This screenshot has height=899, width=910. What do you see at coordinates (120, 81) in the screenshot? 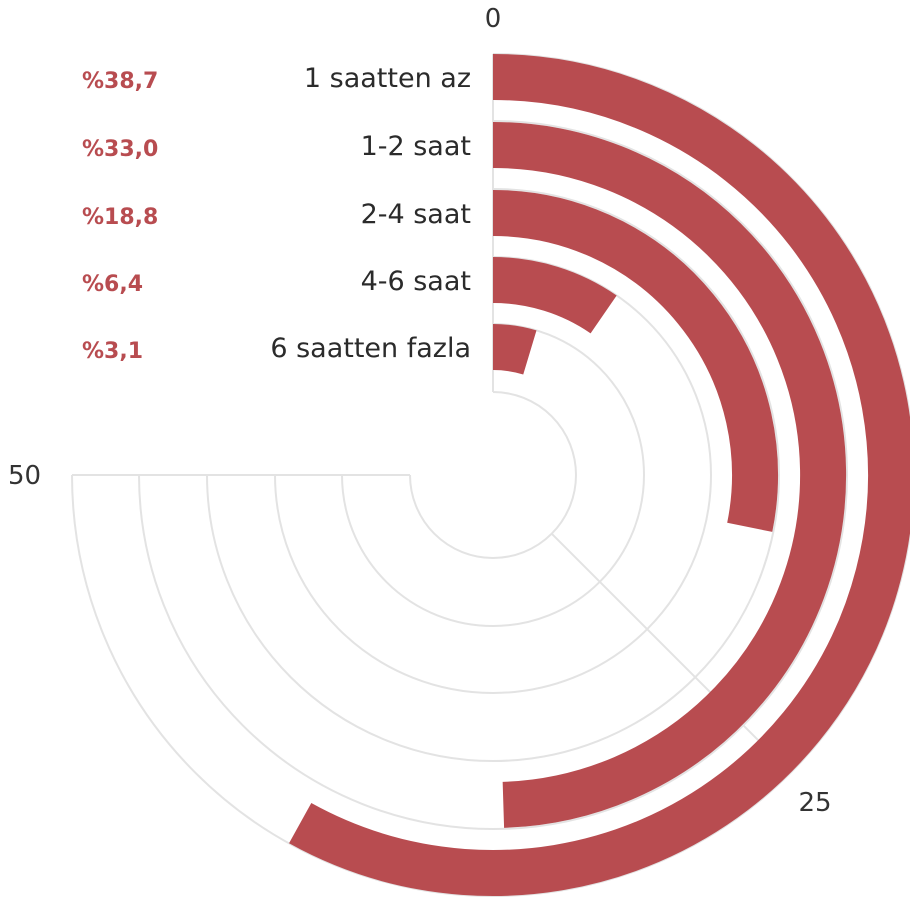
I see `value-label: %38,7` at bounding box center [120, 81].